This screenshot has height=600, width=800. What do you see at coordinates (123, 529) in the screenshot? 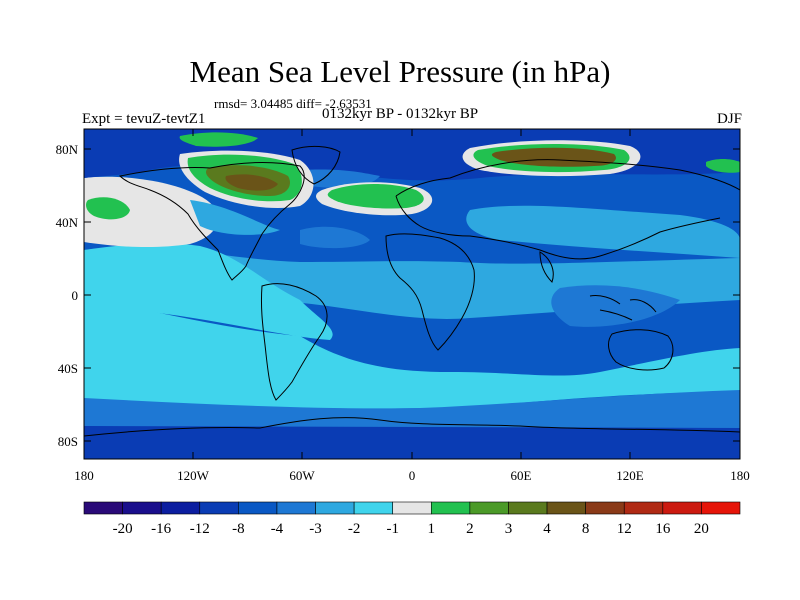
I see `colorbar-label: -20` at bounding box center [123, 529].